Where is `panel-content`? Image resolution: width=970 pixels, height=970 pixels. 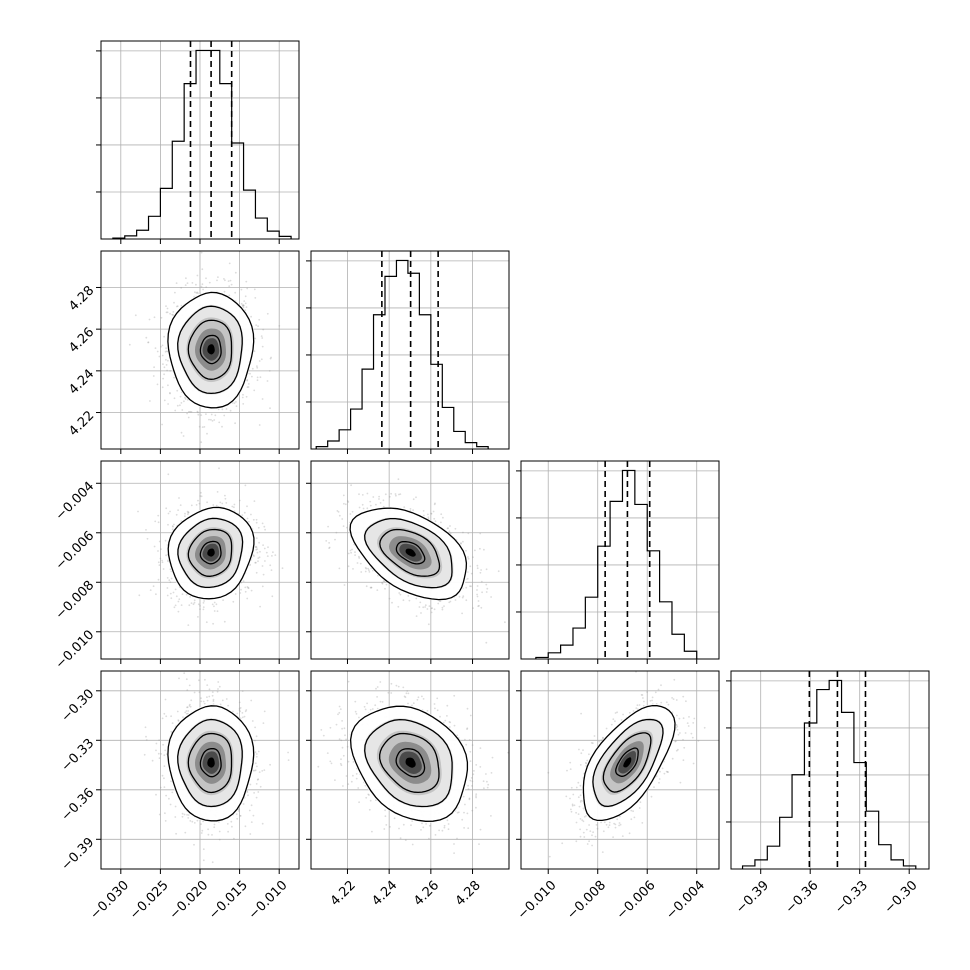 panel-content is located at coordinates (410, 560).